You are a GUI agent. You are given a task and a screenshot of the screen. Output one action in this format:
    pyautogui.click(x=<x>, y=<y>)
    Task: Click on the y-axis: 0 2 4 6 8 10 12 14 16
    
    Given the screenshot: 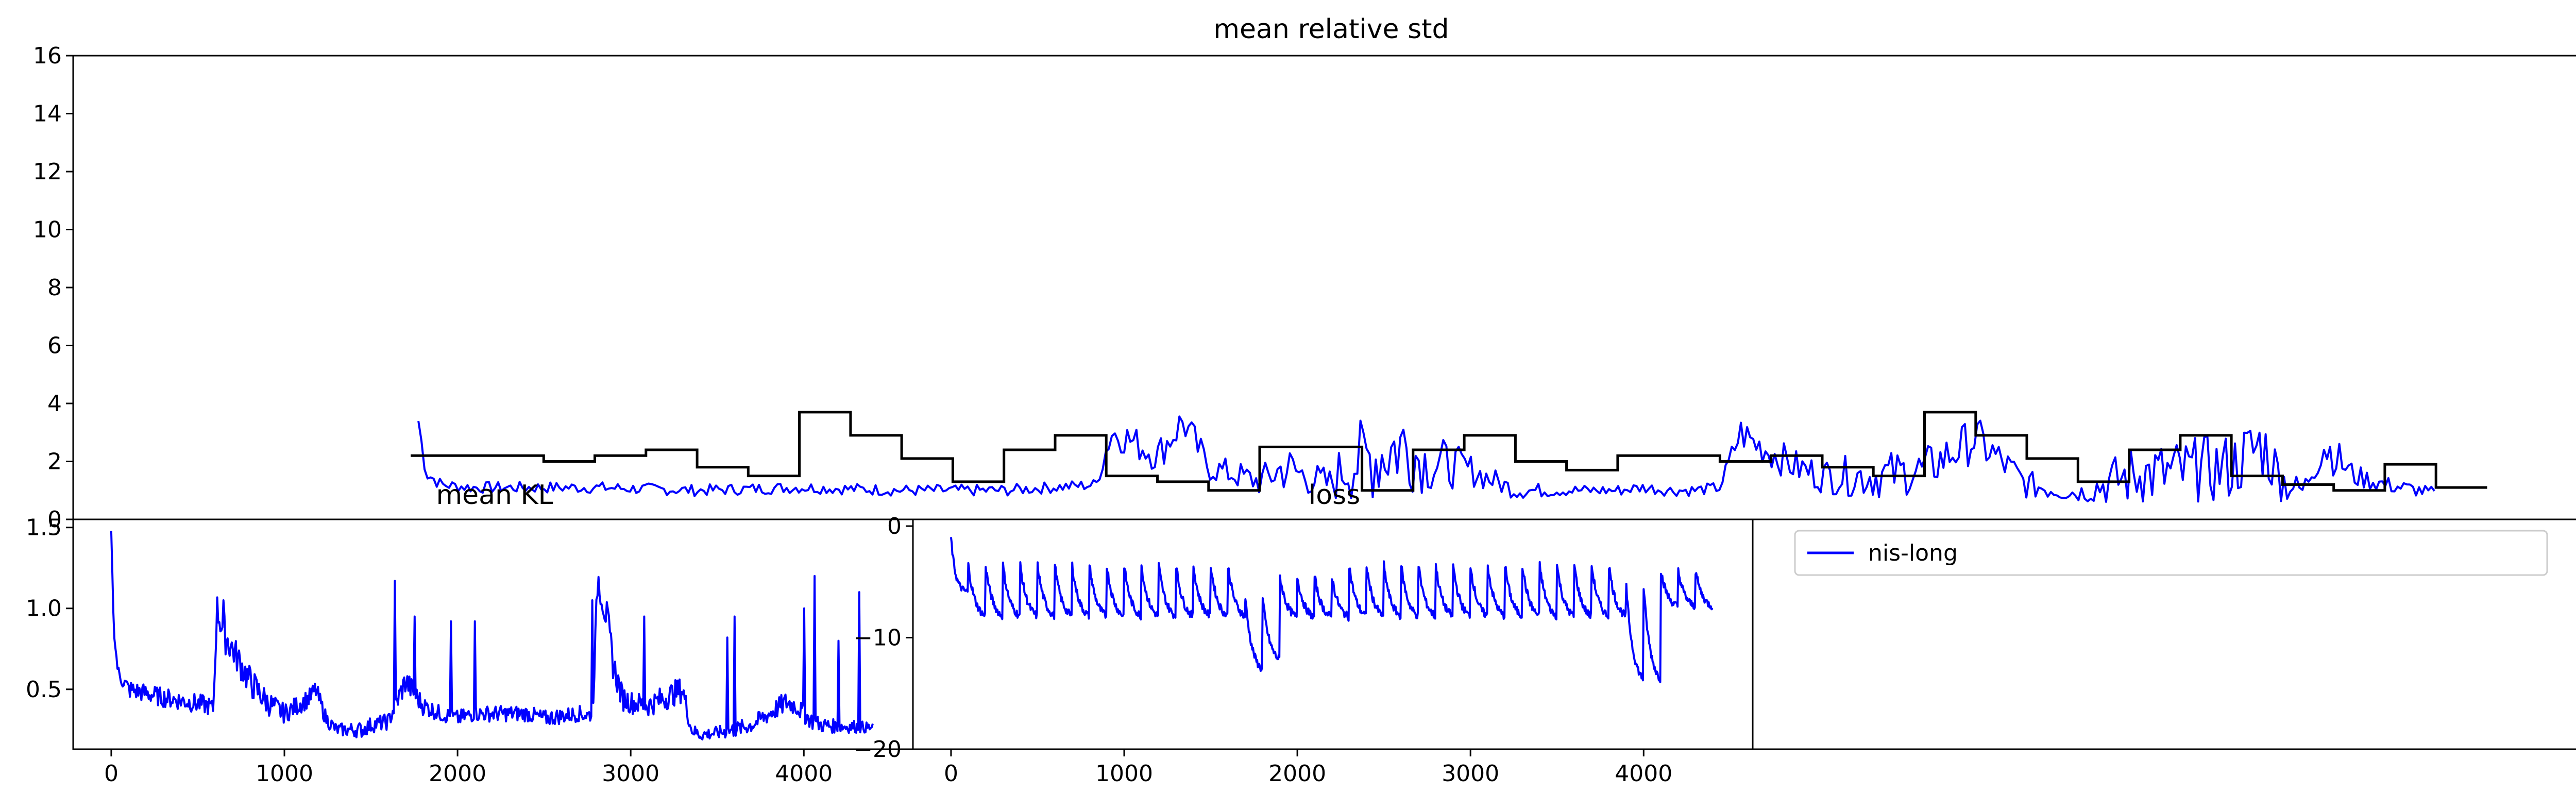 What is the action you would take?
    pyautogui.click(x=53, y=288)
    